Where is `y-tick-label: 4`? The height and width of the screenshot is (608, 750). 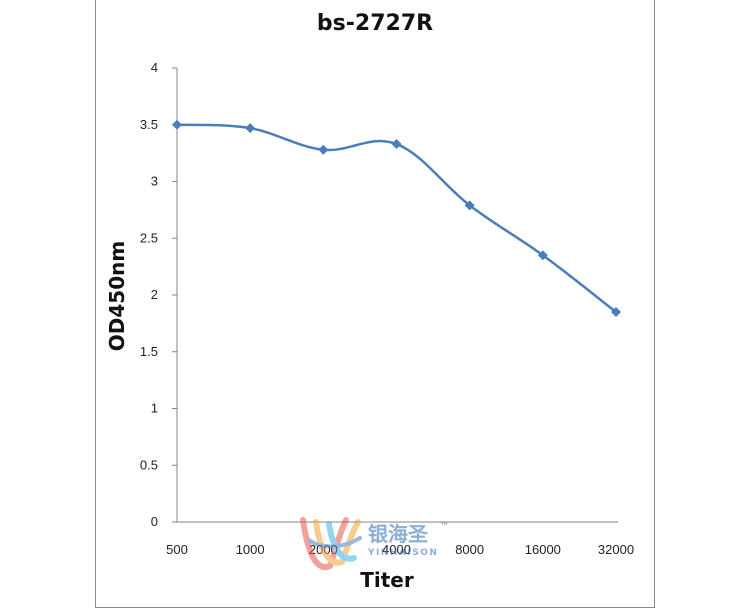
y-tick-label: 4 is located at coordinates (154, 67).